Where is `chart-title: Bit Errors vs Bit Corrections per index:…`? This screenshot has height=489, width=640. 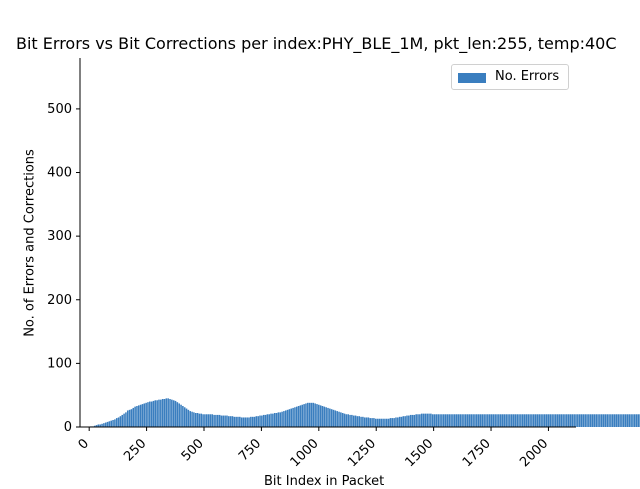
chart-title: Bit Errors vs Bit Corrections per index:… is located at coordinates (316, 43).